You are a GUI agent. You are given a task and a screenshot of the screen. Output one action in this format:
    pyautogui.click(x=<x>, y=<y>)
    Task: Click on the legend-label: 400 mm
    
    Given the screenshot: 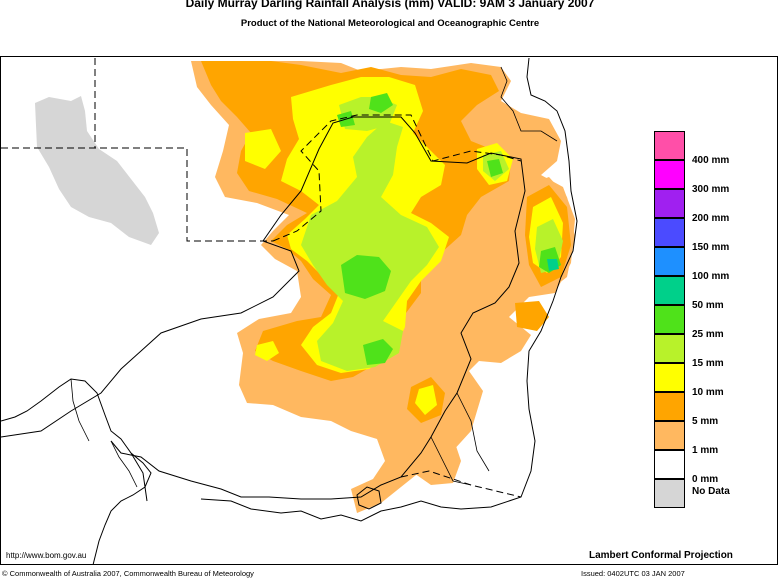 What is the action you would take?
    pyautogui.click(x=711, y=160)
    